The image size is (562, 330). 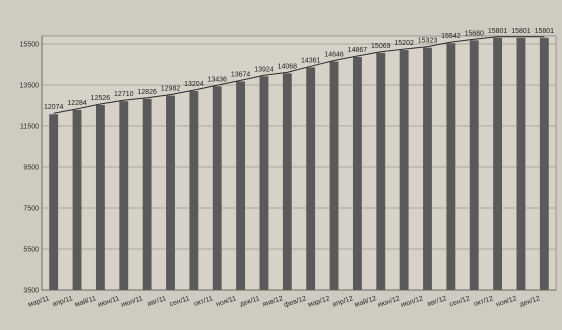 What do you see at coordinates (30, 45) in the screenshot?
I see `y-tick-label: 15500` at bounding box center [30, 45].